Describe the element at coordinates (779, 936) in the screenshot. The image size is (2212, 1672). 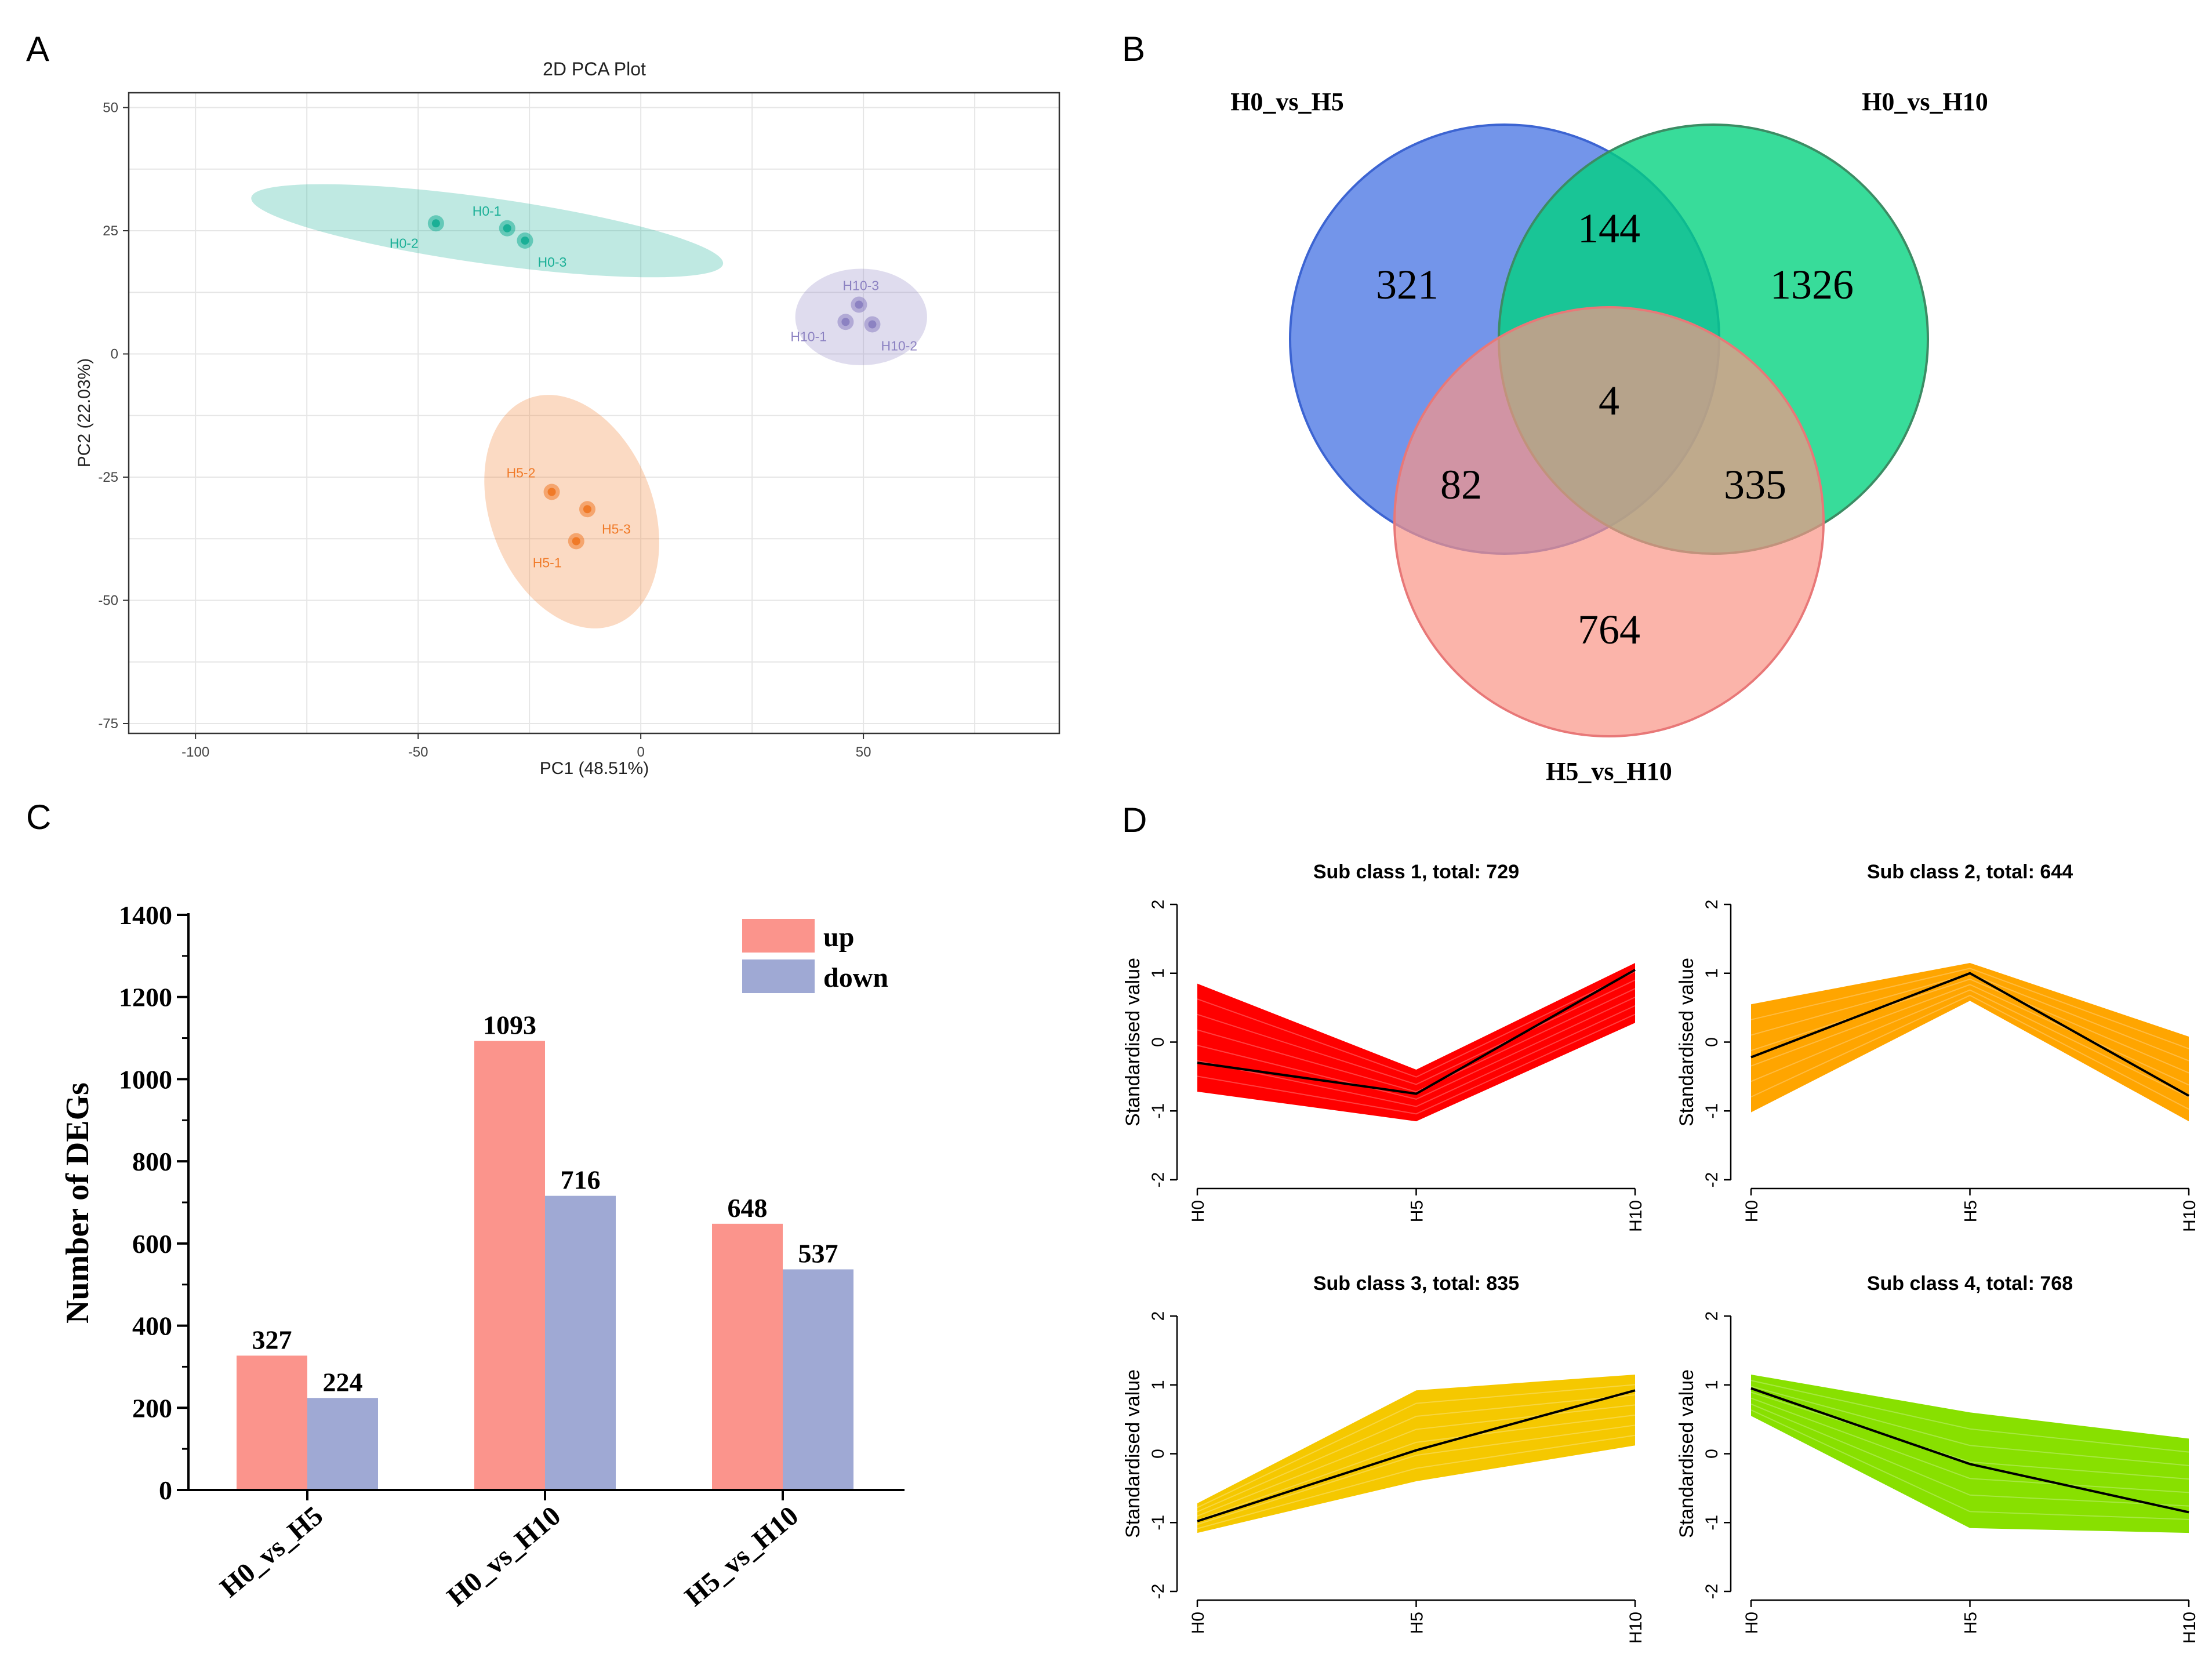
I see `legend-up-swatch` at that location.